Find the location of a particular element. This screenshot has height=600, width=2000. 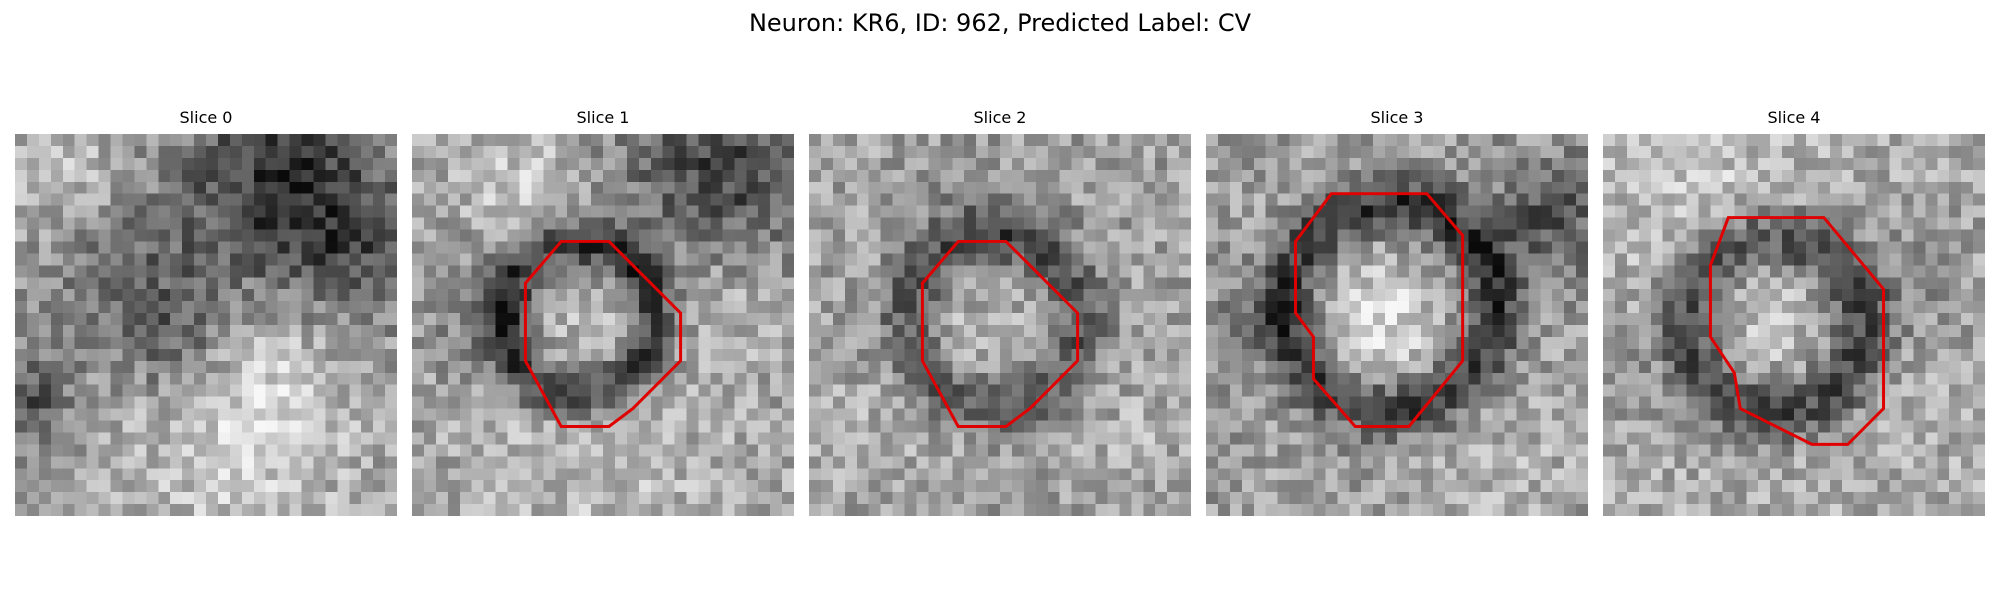

slice-panel-0: Slice 0 is located at coordinates (206, 312).